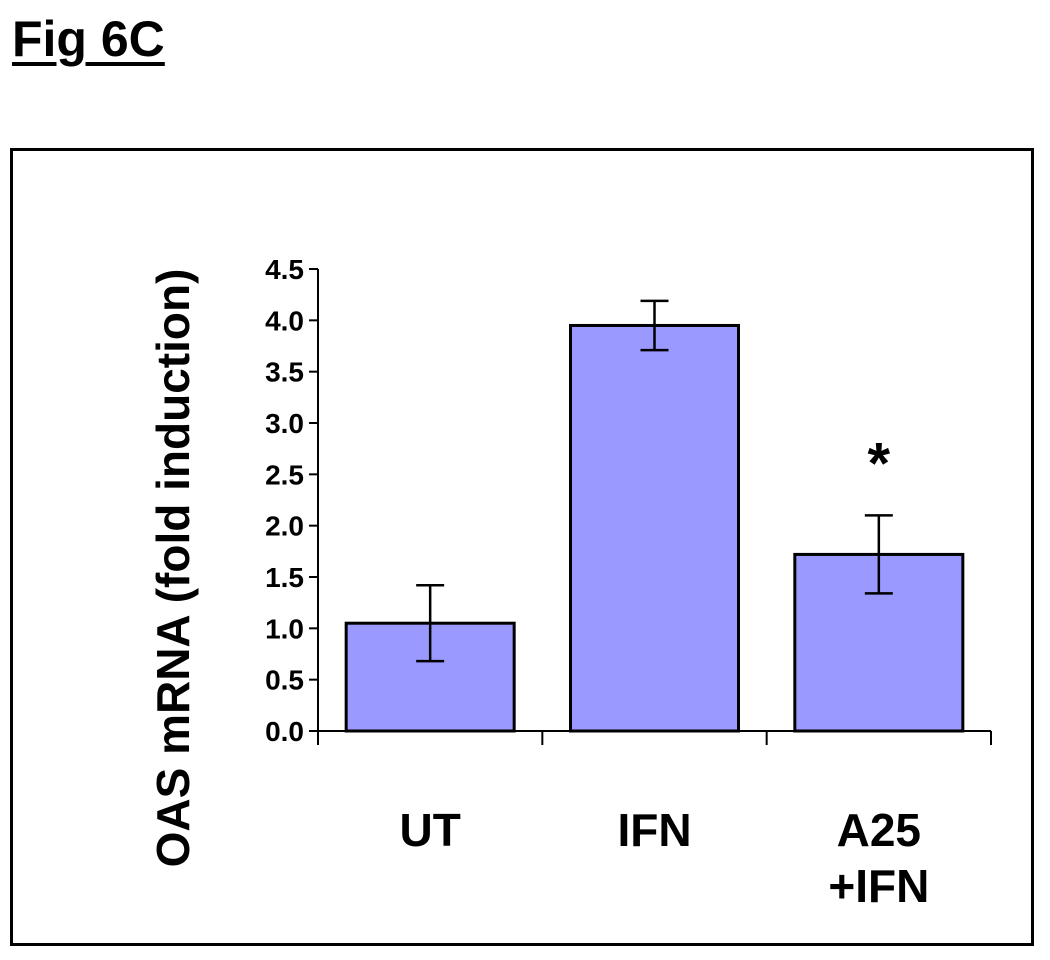 Image resolution: width=1050 pixels, height=960 pixels. I want to click on category-label: +IFN, so click(878, 886).